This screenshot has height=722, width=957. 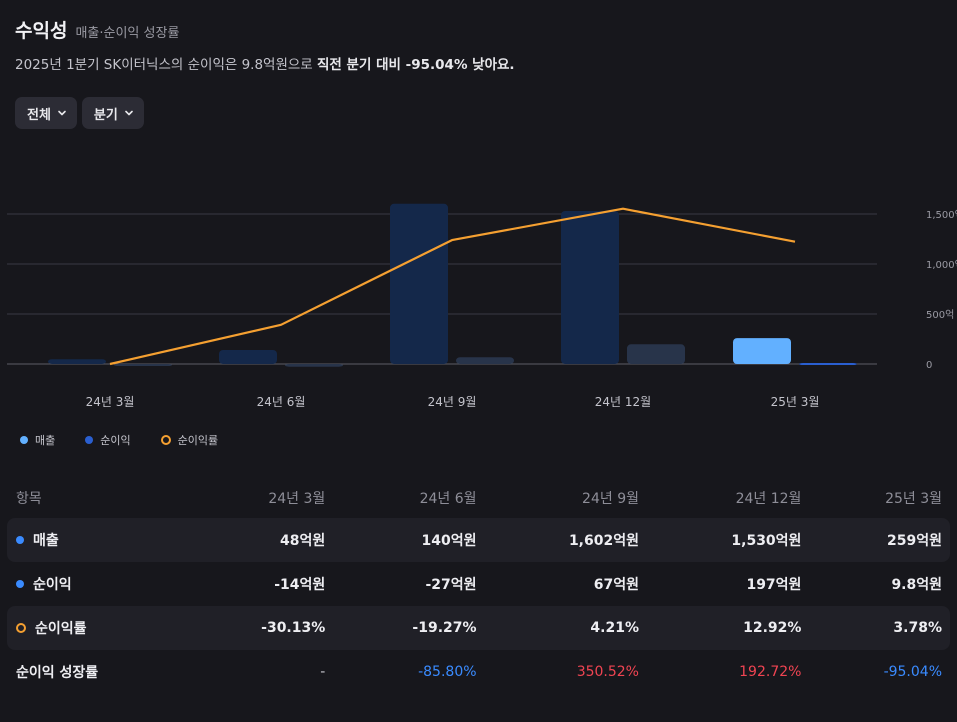 I want to click on table-cell: 140억원, so click(x=409, y=540).